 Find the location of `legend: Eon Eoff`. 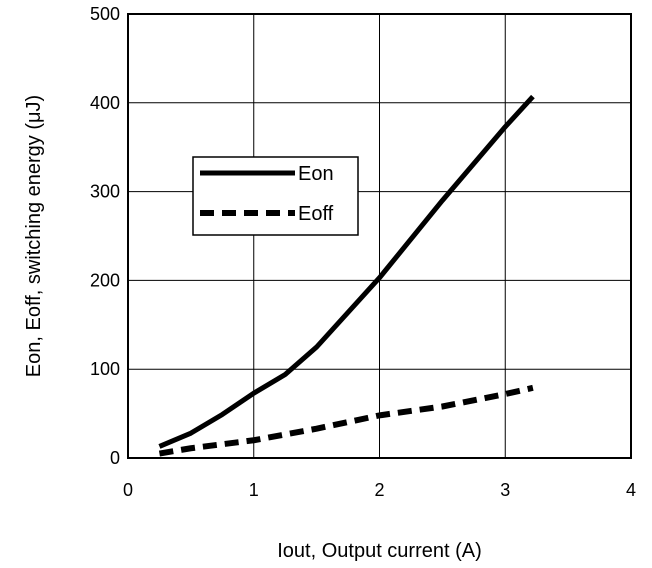

legend: Eon Eoff is located at coordinates (275, 196).